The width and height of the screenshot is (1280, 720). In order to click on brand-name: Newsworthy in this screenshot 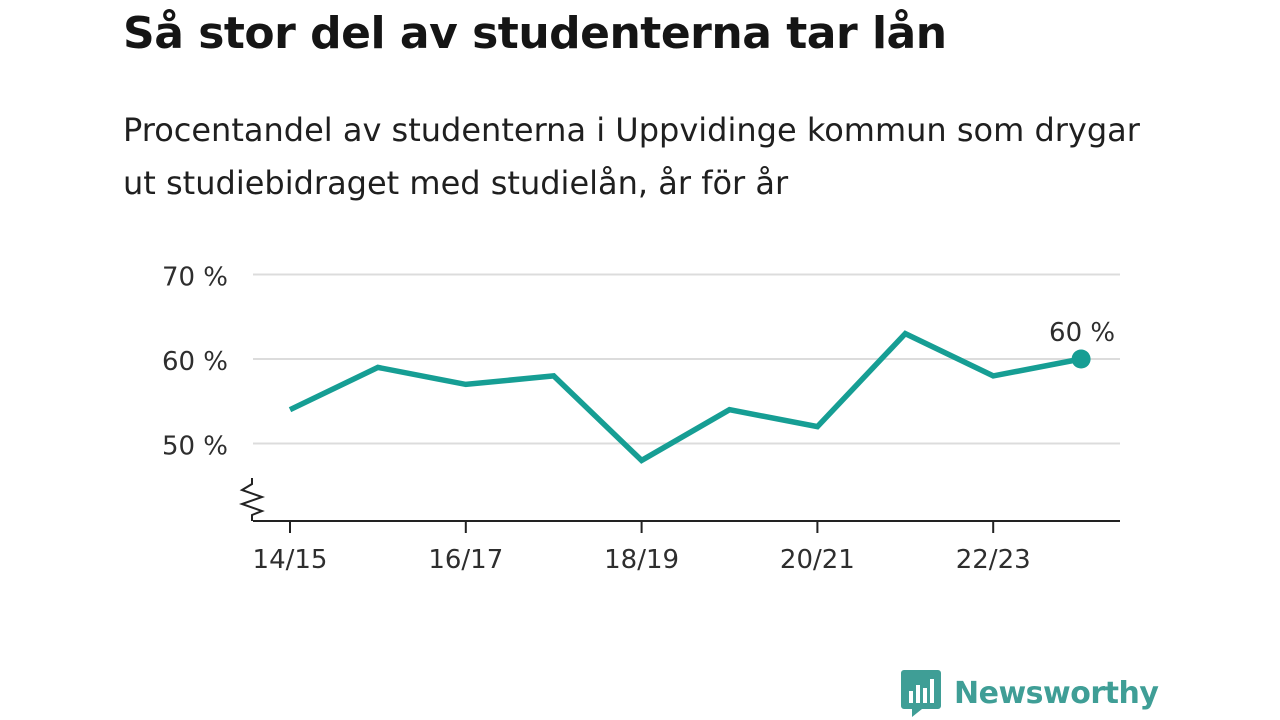, I will do `click(1056, 693)`.